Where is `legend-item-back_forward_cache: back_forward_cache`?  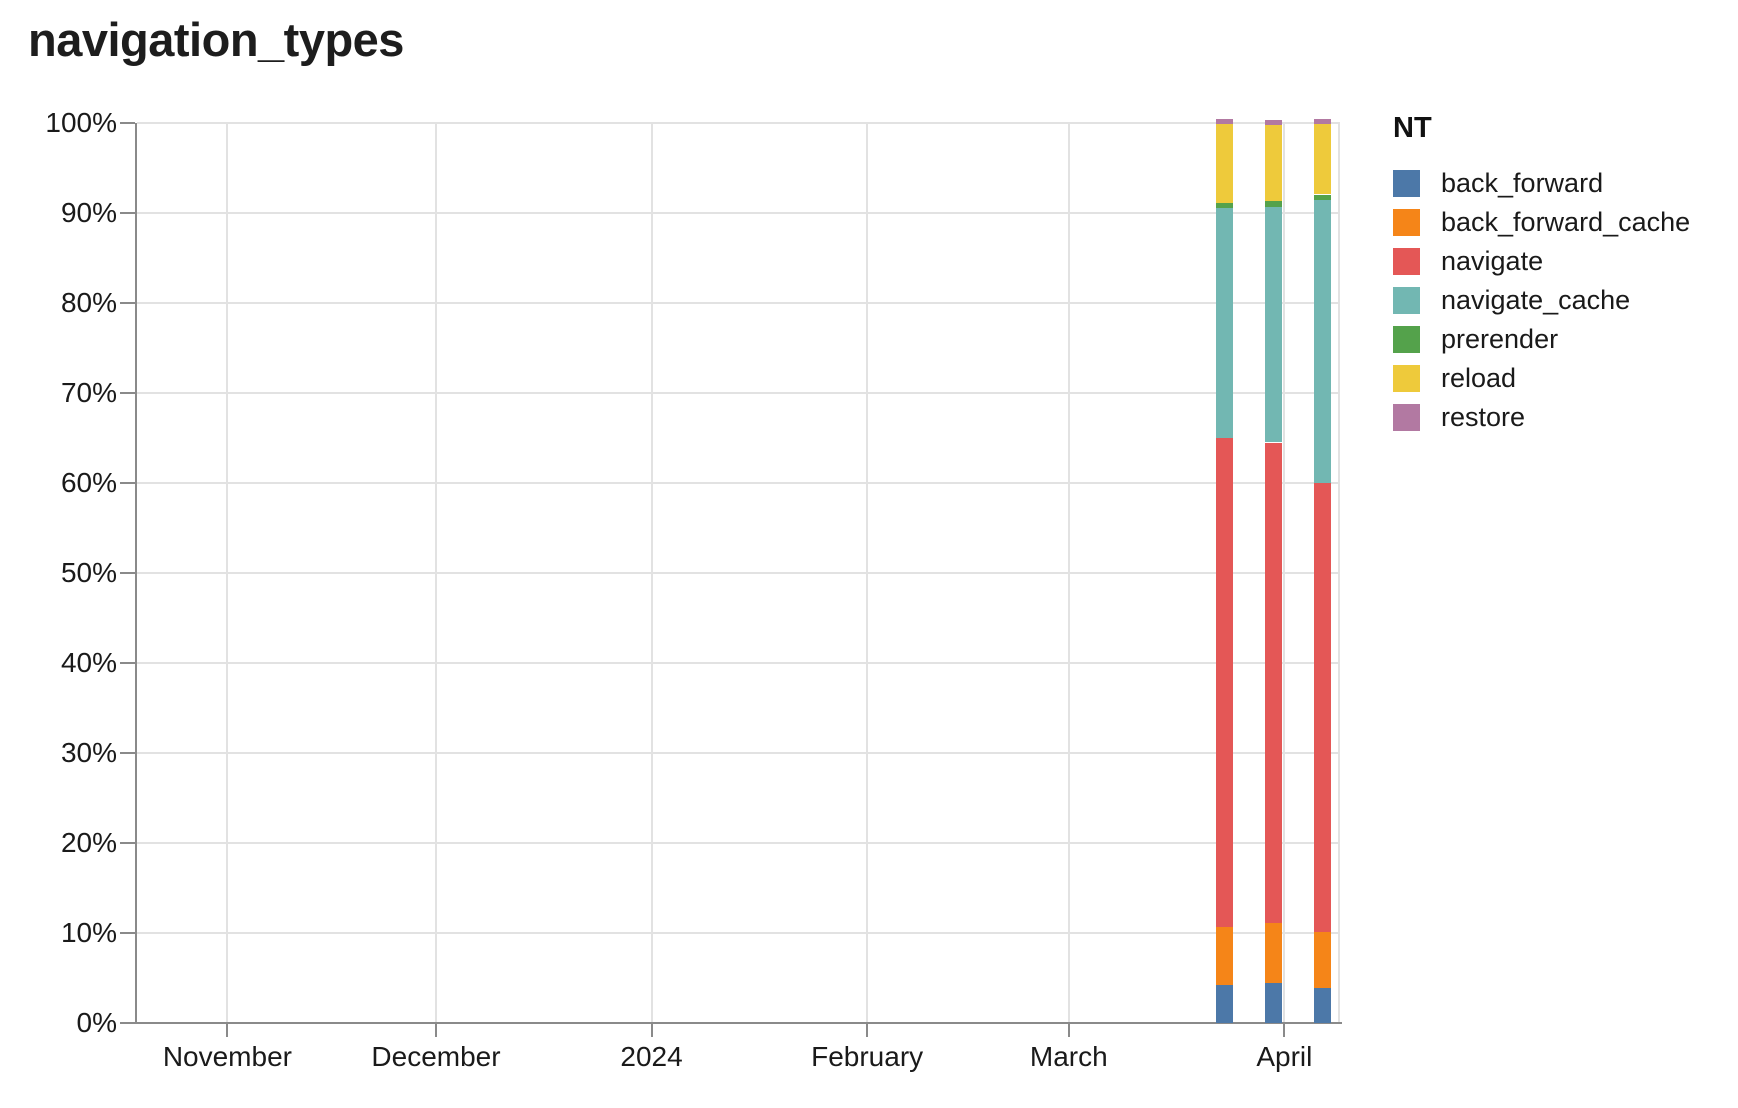 legend-item-back_forward_cache: back_forward_cache is located at coordinates (1541, 222).